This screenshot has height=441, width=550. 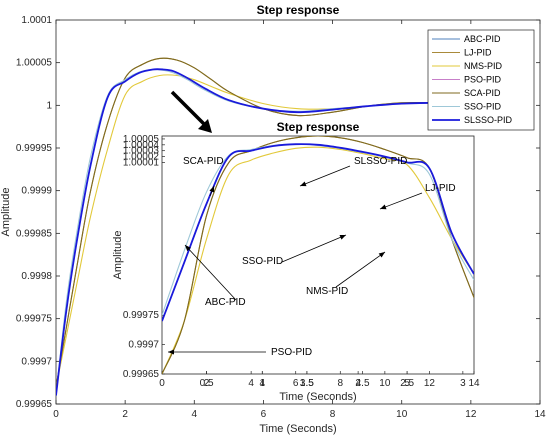 What do you see at coordinates (141, 139) in the screenshot?
I see `inset-ytick-label: 1.00005` at bounding box center [141, 139].